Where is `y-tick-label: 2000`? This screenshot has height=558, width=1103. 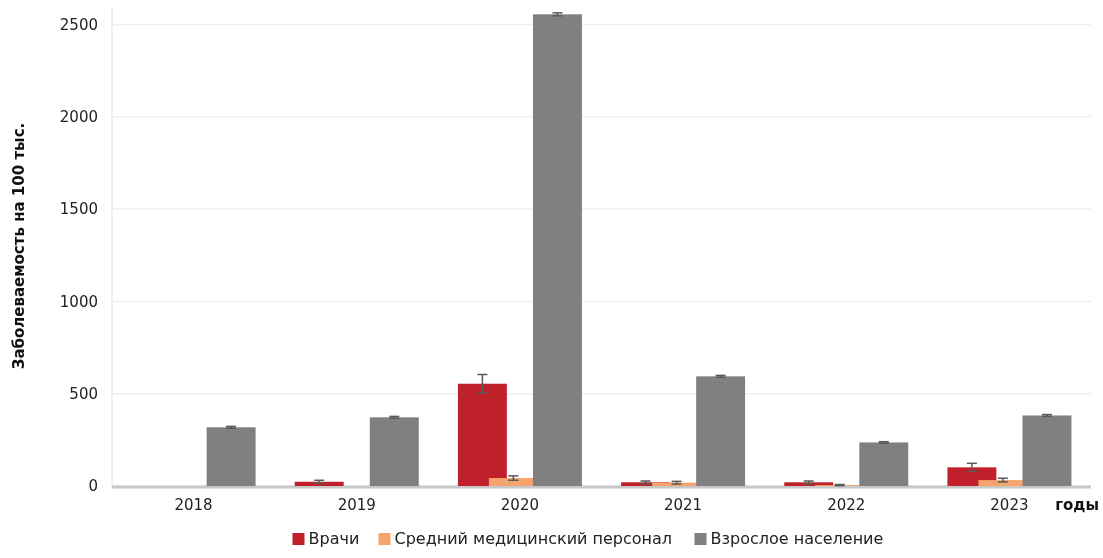 y-tick-label: 2000 is located at coordinates (78, 117).